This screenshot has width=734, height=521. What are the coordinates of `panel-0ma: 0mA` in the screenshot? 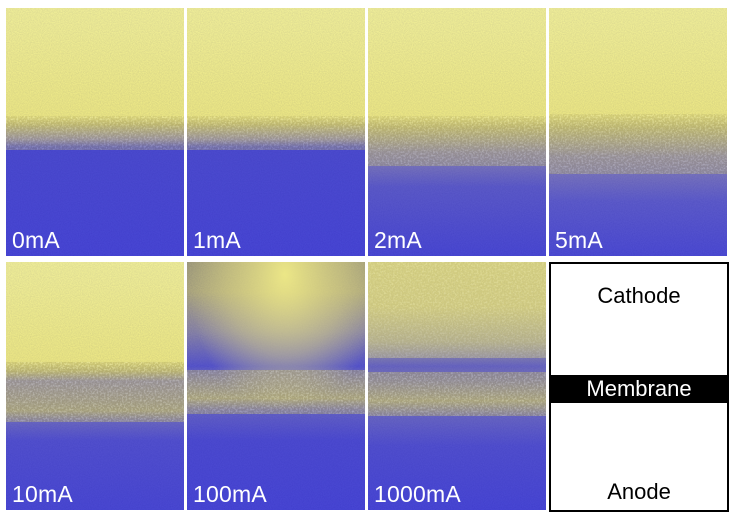 It's located at (95, 132).